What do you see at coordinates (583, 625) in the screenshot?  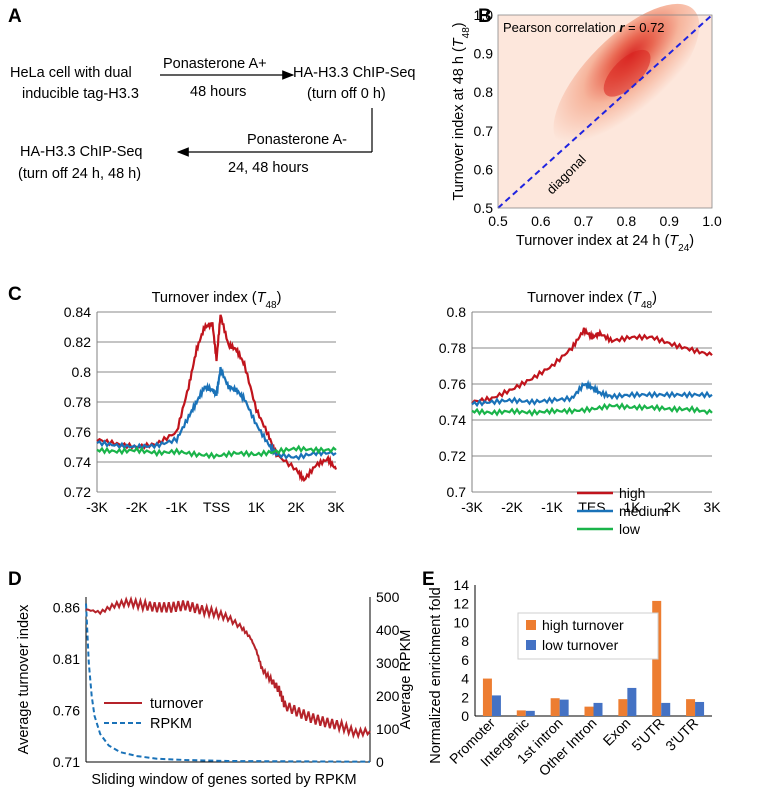 I see `legend-label: high turnover` at bounding box center [583, 625].